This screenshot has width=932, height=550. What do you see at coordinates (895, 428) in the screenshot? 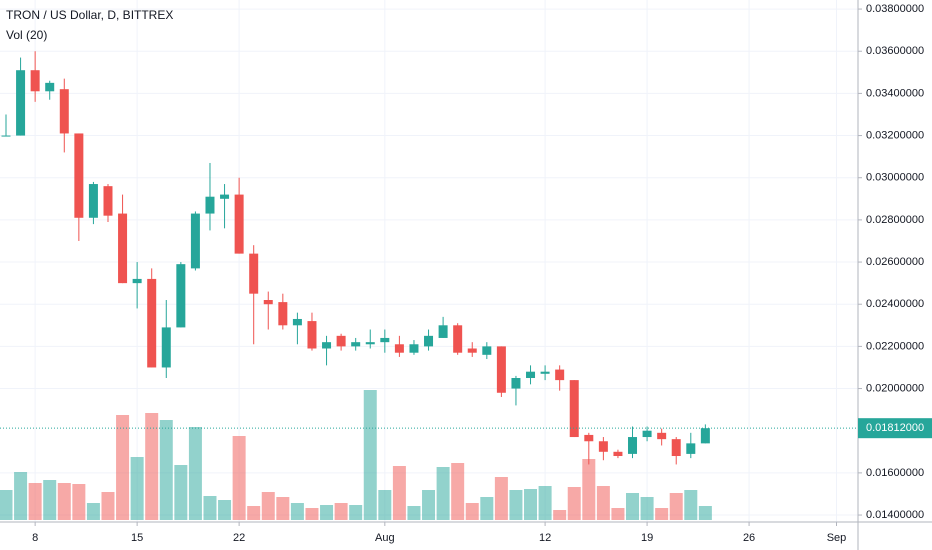
I see `last-price-badge` at bounding box center [895, 428].